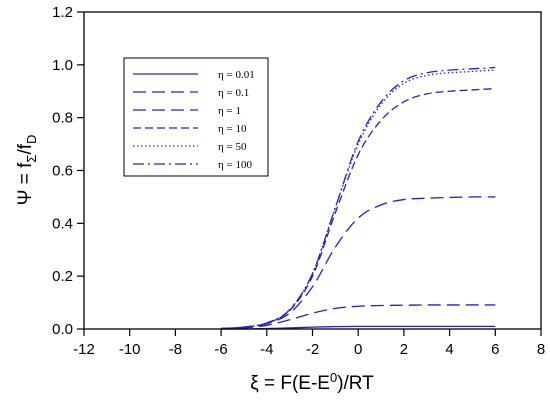  I want to click on x-axis-label-main: ξ = F(E-E, so click(290, 383).